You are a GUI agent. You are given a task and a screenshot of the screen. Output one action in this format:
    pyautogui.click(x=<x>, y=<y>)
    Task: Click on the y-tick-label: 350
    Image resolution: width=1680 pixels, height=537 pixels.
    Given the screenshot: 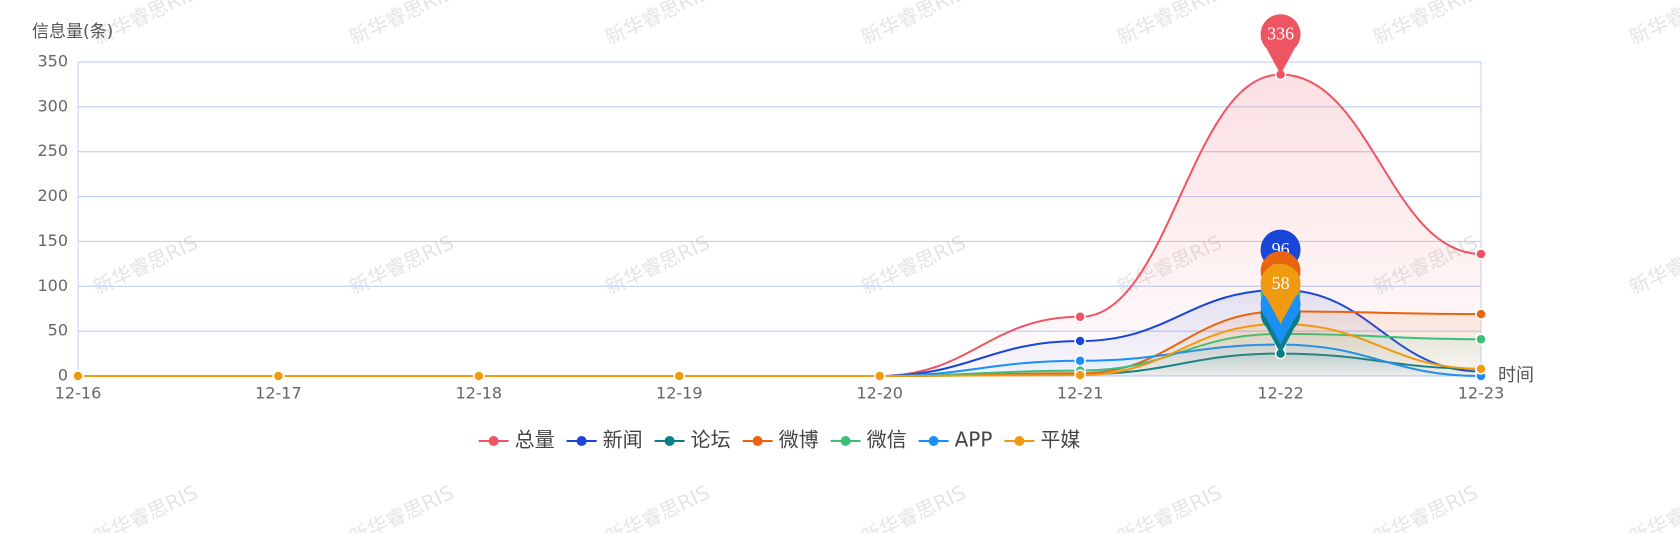 What is the action you would take?
    pyautogui.click(x=52, y=61)
    